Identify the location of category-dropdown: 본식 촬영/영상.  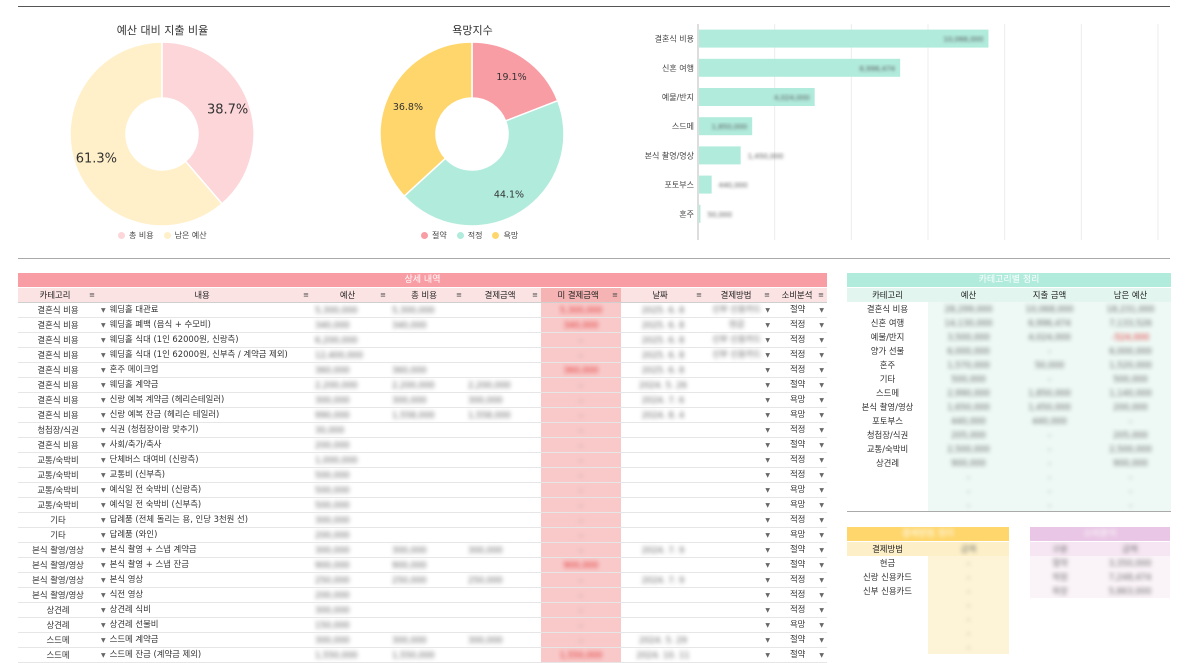
(58, 565).